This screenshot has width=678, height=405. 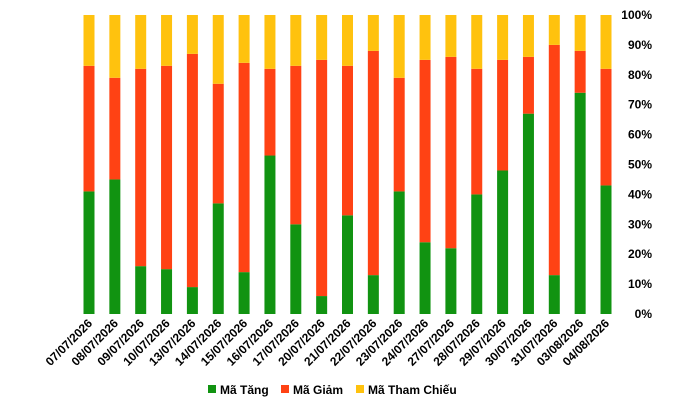 What do you see at coordinates (640, 105) in the screenshot?
I see `y-tick-label: 70%` at bounding box center [640, 105].